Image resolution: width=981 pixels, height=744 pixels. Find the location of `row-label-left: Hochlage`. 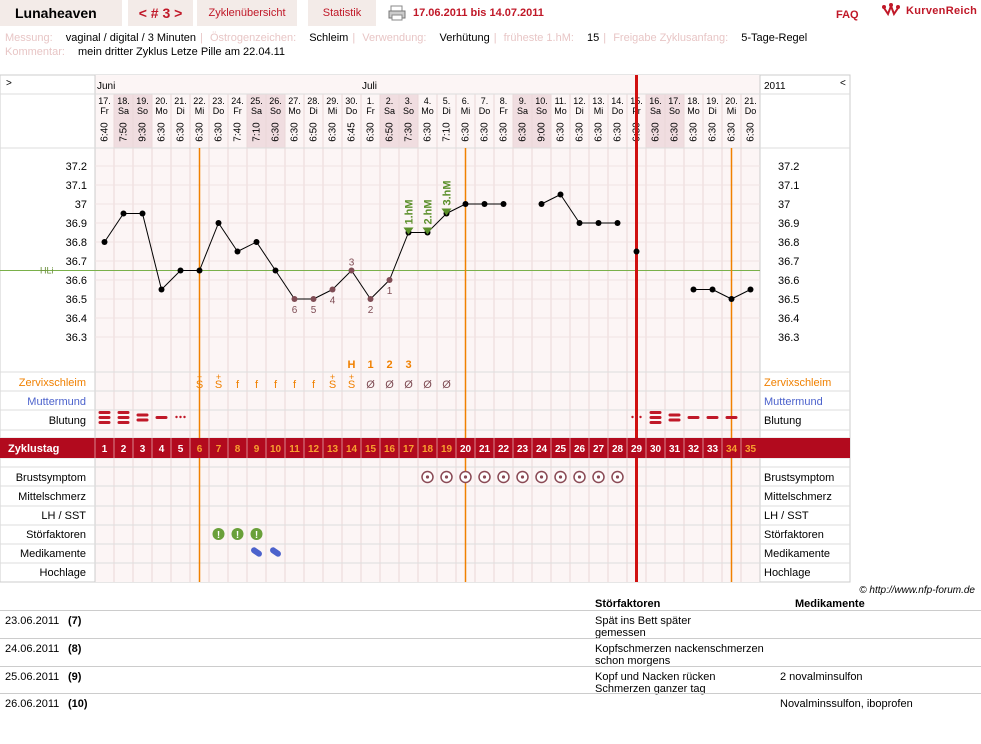

row-label-left: Hochlage is located at coordinates (63, 573).